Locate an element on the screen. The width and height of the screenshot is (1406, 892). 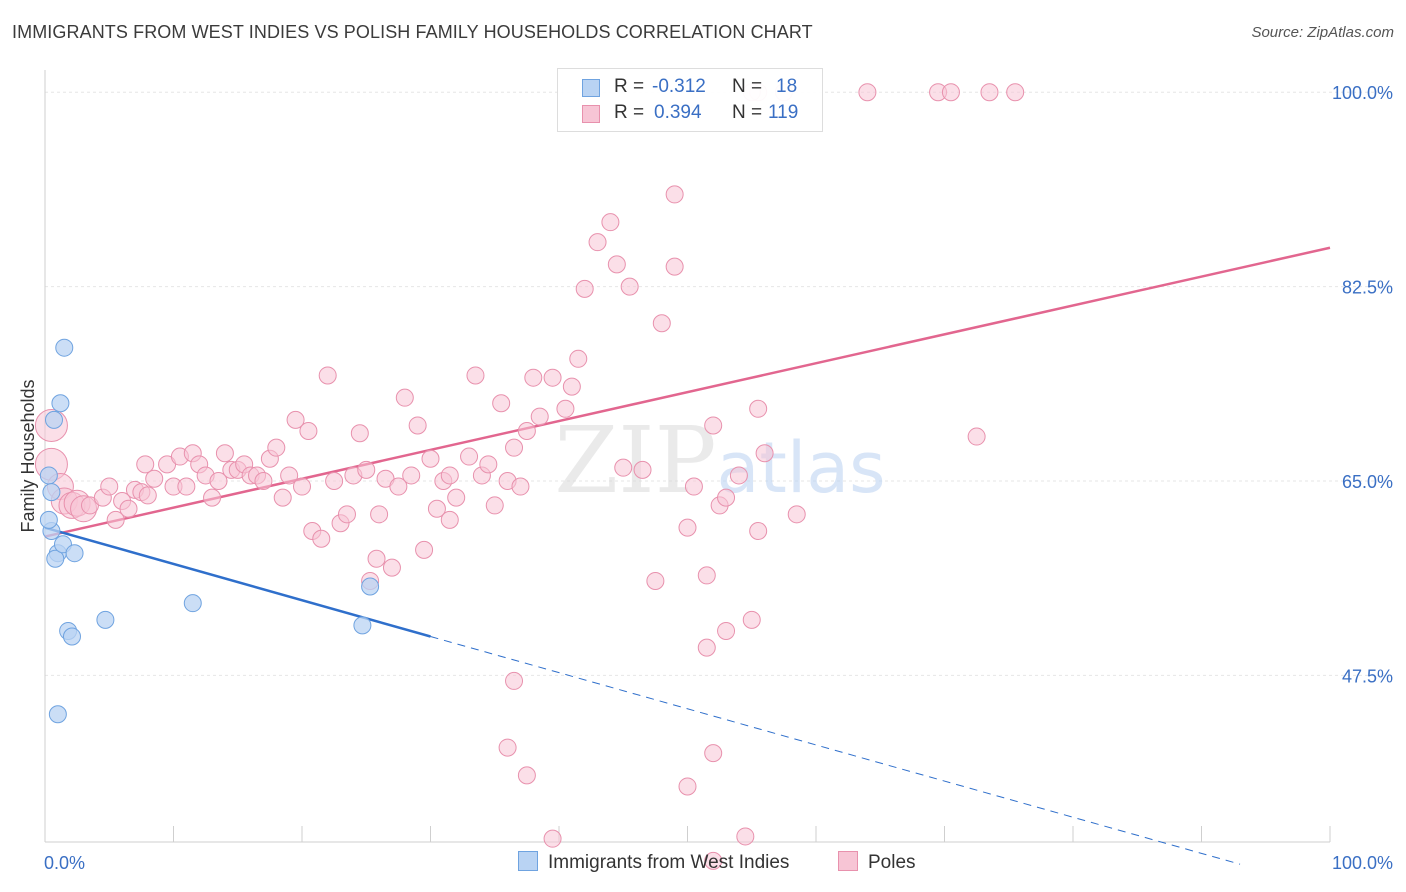
stats-legend: R = -0.312 N = 18 R = 0.394 N = 119 is located at coordinates (690, 100).